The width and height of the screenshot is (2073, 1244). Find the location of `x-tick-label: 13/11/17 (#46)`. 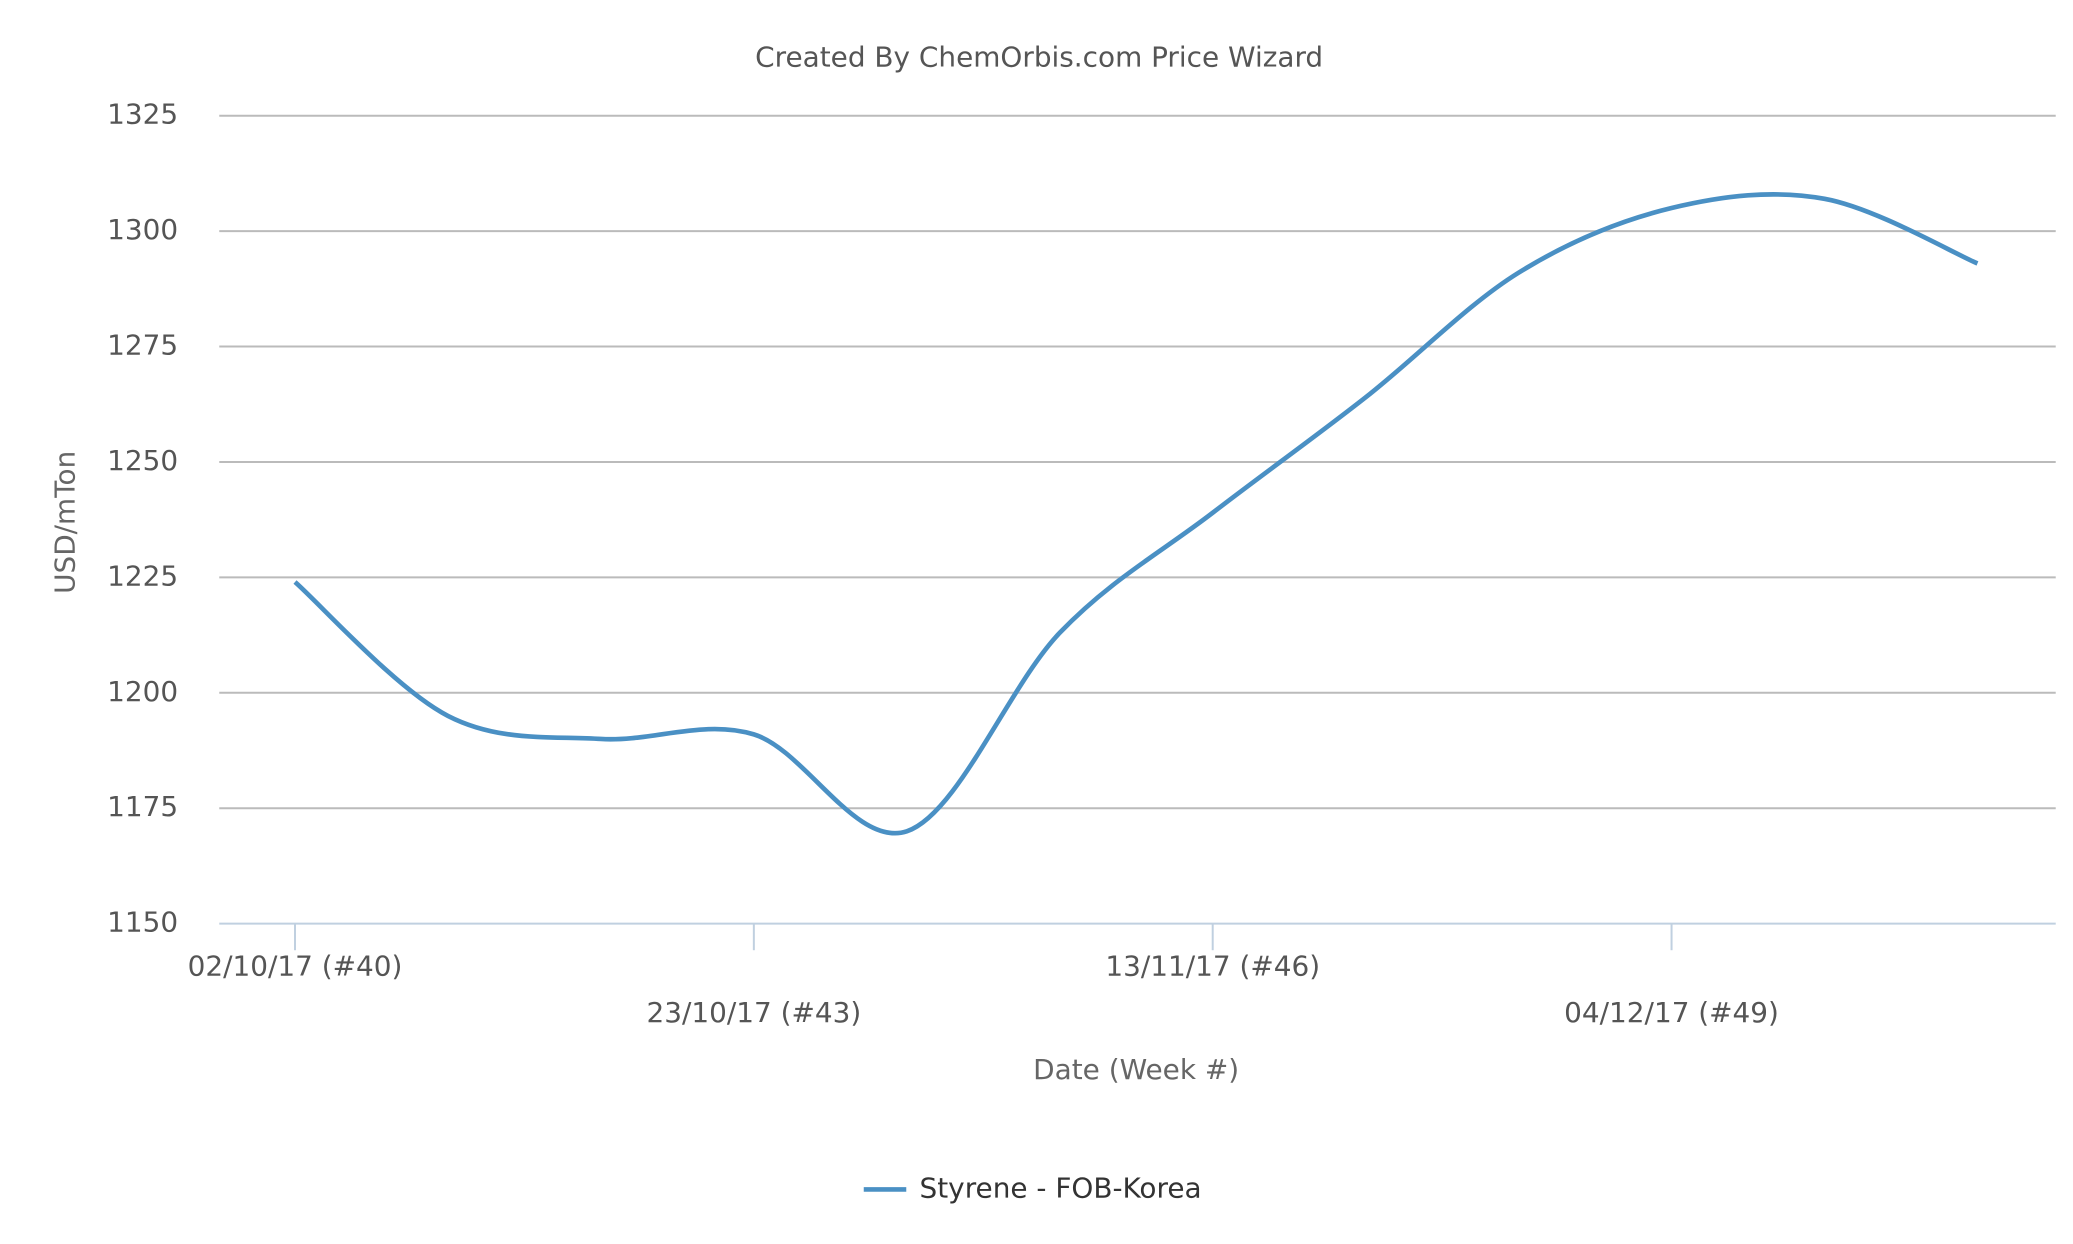

x-tick-label: 13/11/17 (#46) is located at coordinates (1212, 966).